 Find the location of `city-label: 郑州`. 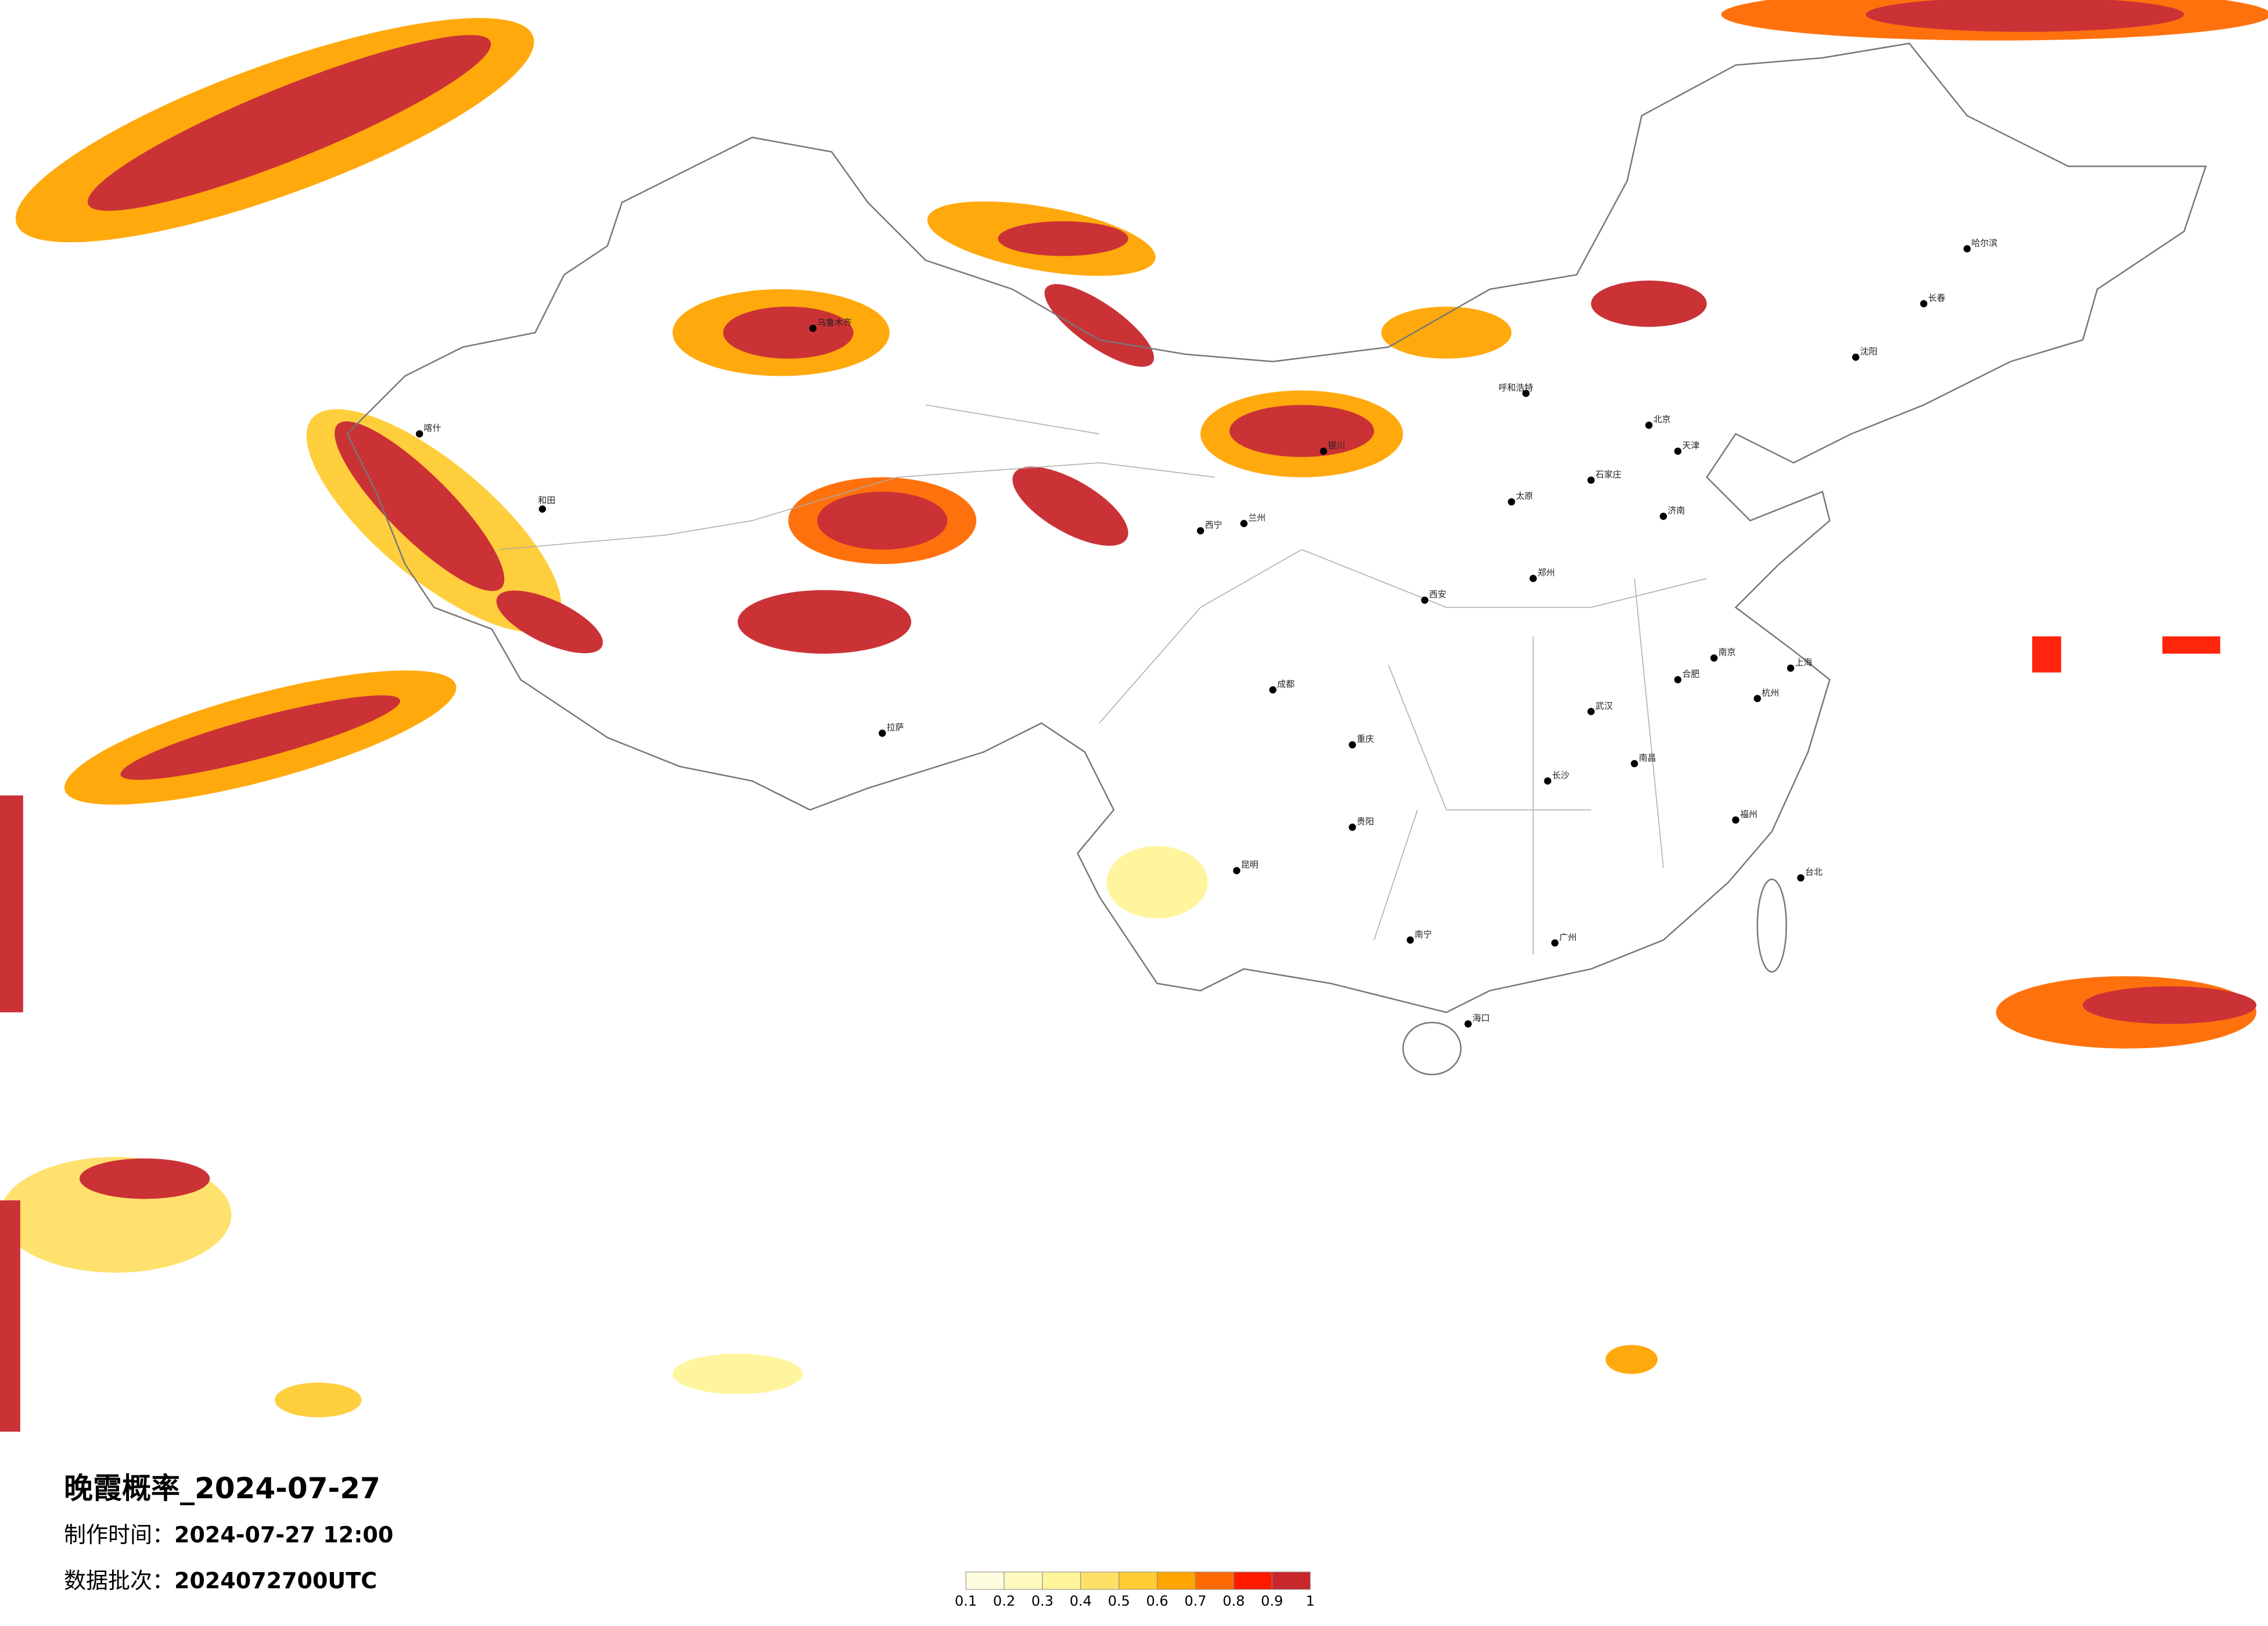

city-label: 郑州 is located at coordinates (1546, 572).